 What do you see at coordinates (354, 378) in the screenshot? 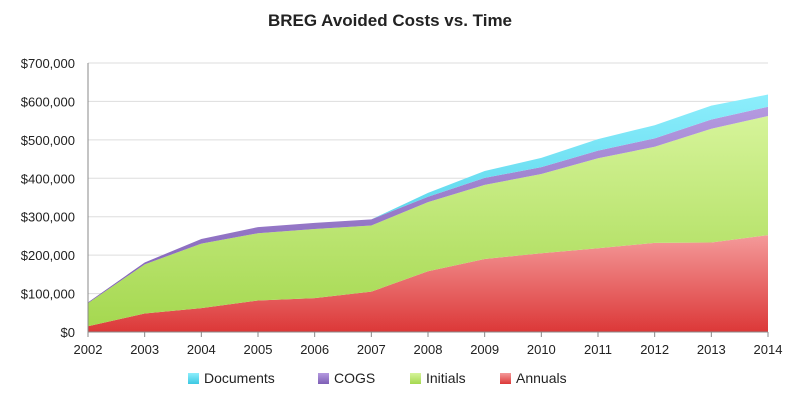
I see `legend-label-cogs: COGS` at bounding box center [354, 378].